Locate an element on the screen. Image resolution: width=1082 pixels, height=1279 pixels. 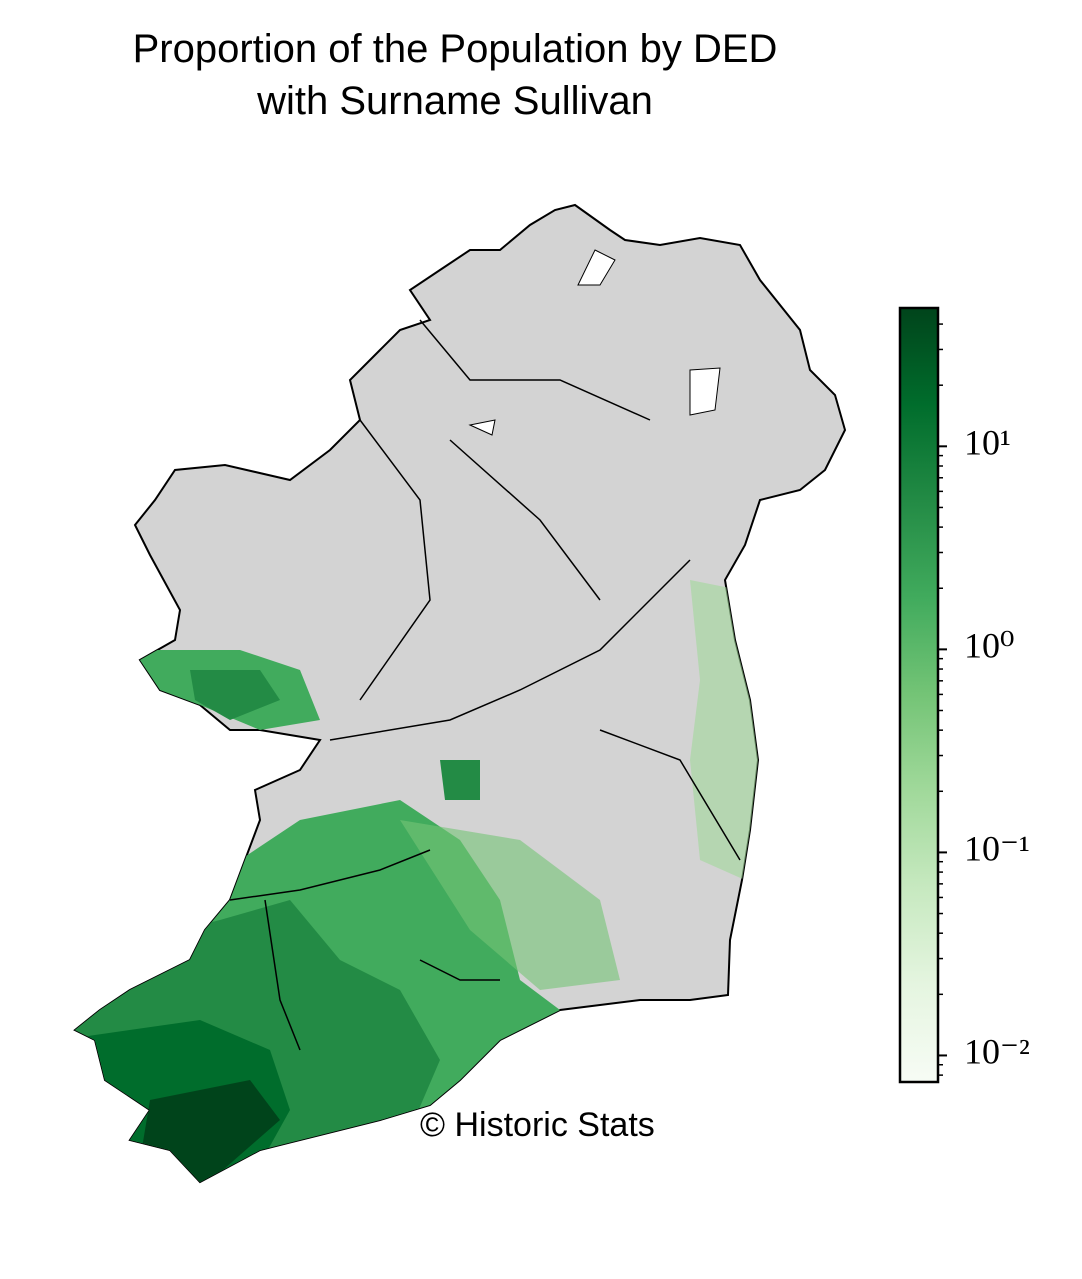
credit: © Historic Stats is located at coordinates (537, 1125).